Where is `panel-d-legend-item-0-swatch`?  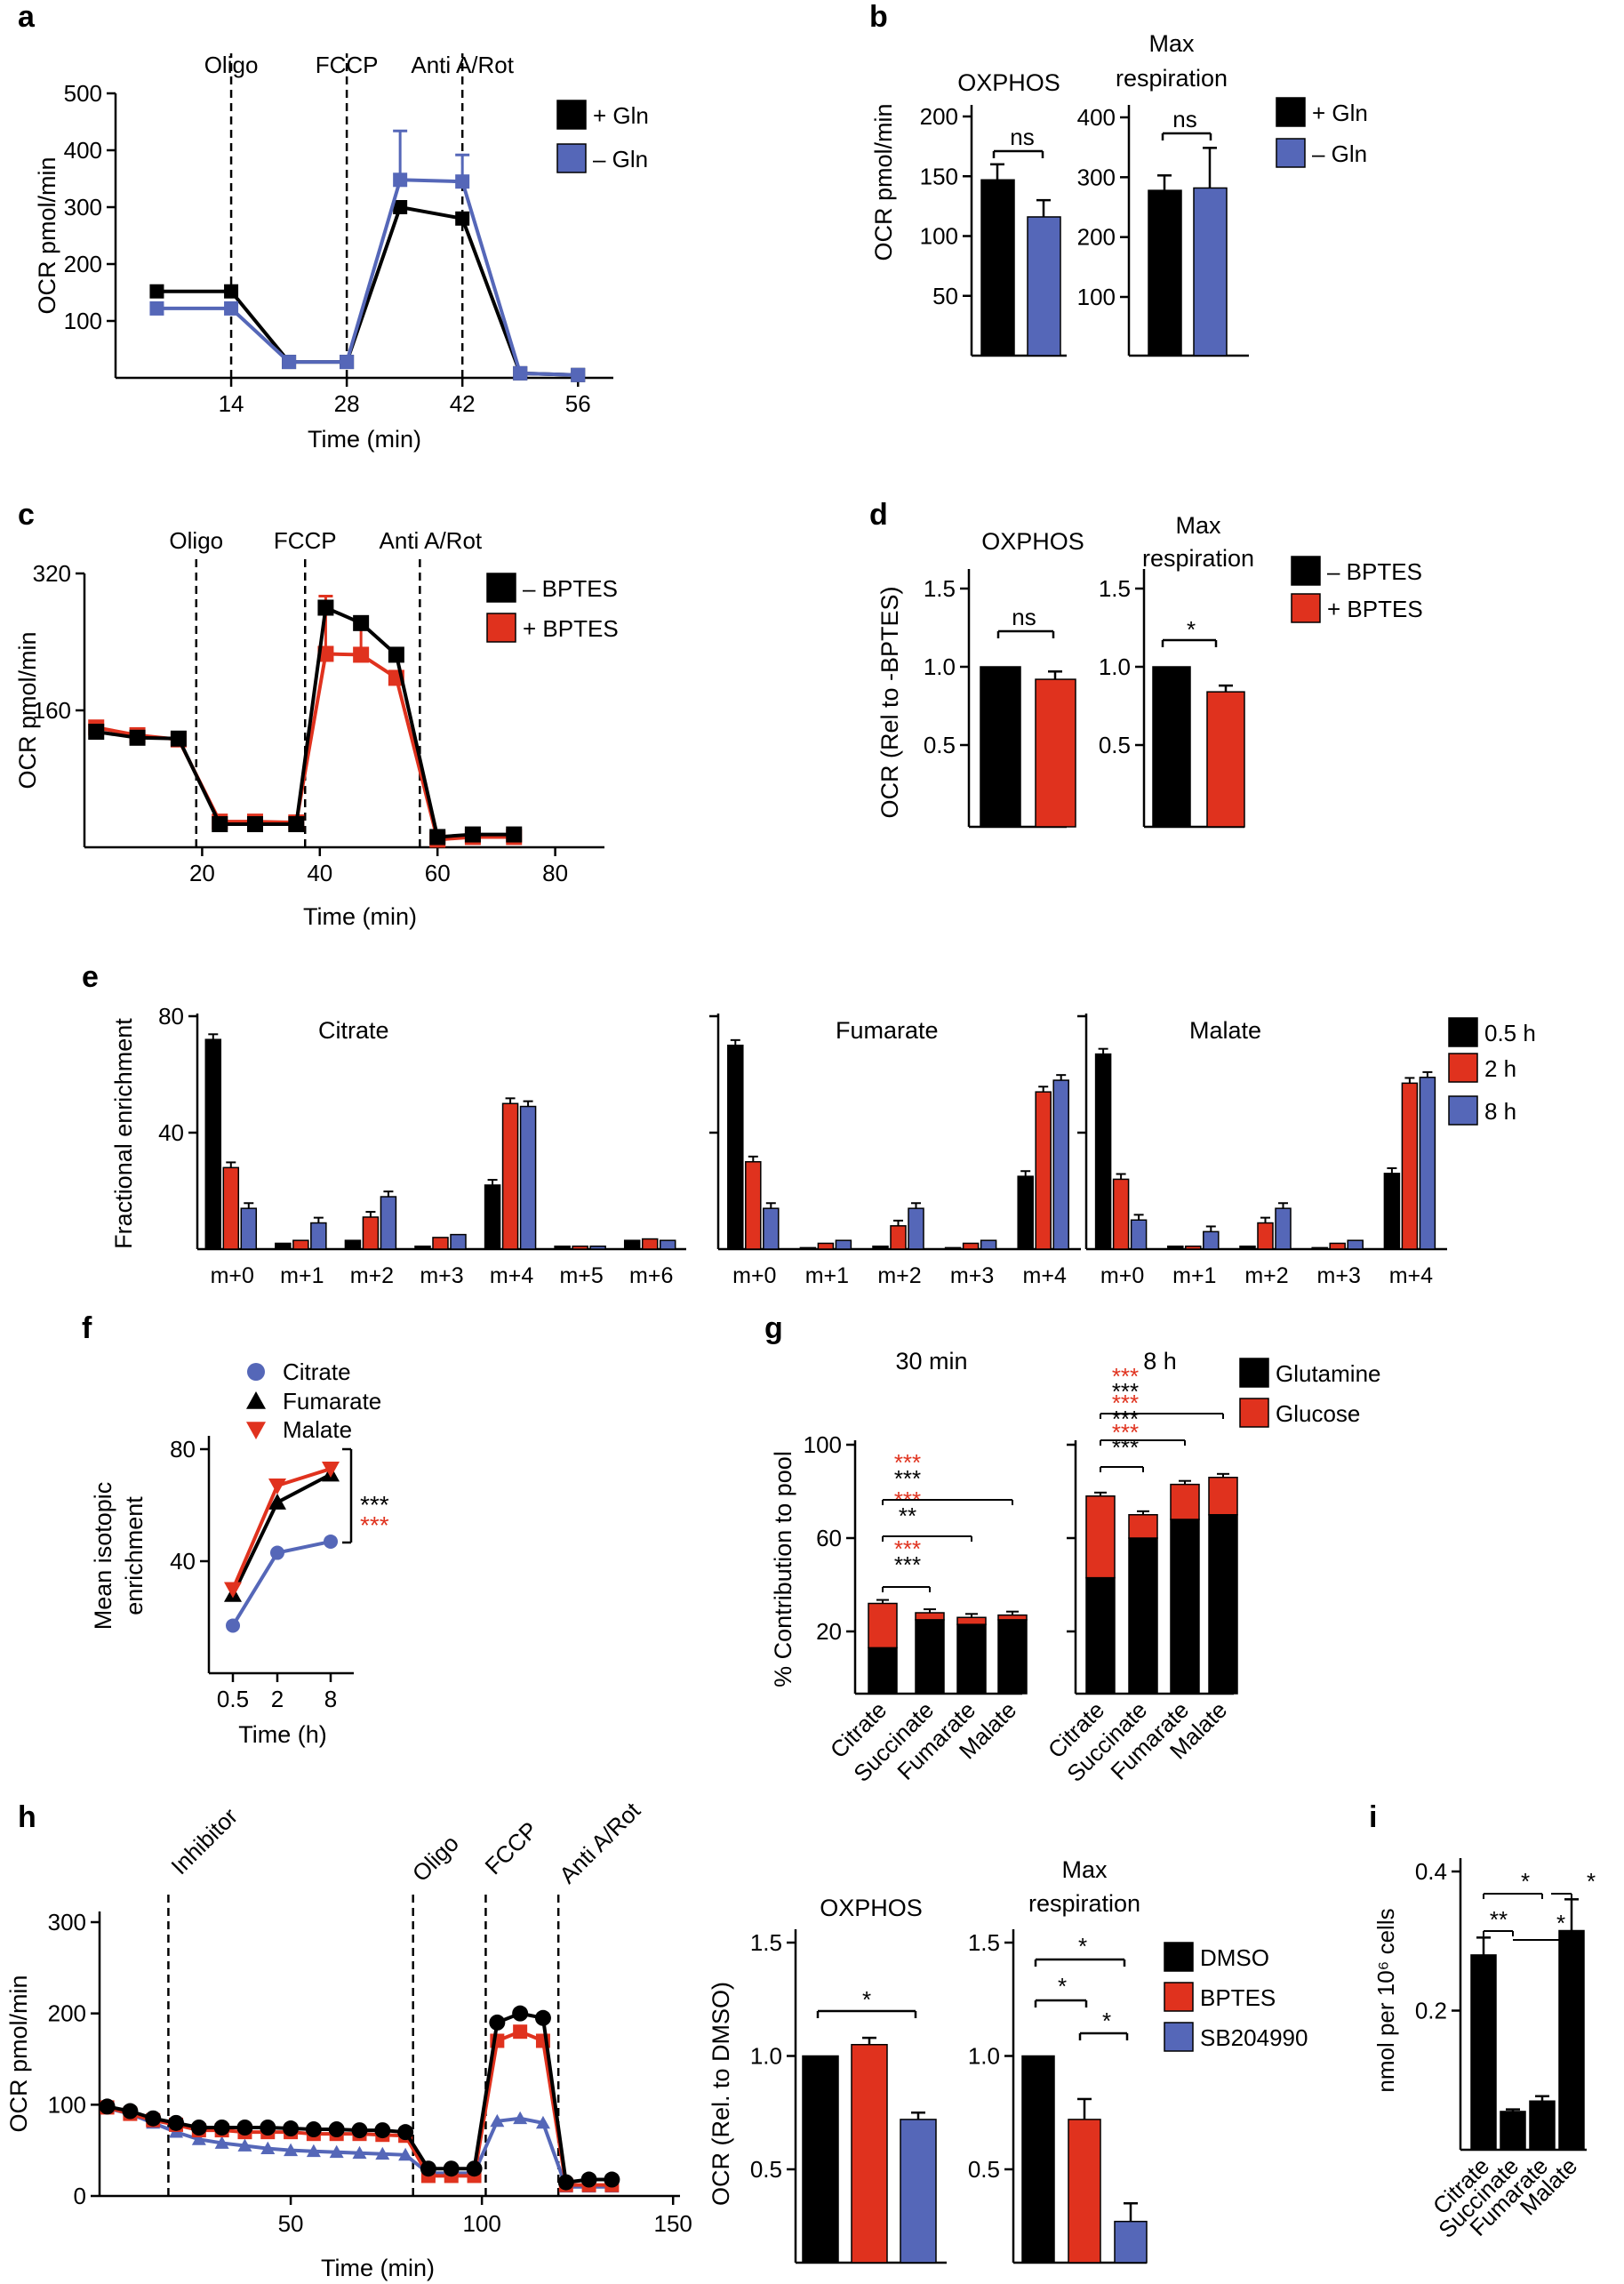
panel-d-legend-item-0-swatch is located at coordinates (1306, 571).